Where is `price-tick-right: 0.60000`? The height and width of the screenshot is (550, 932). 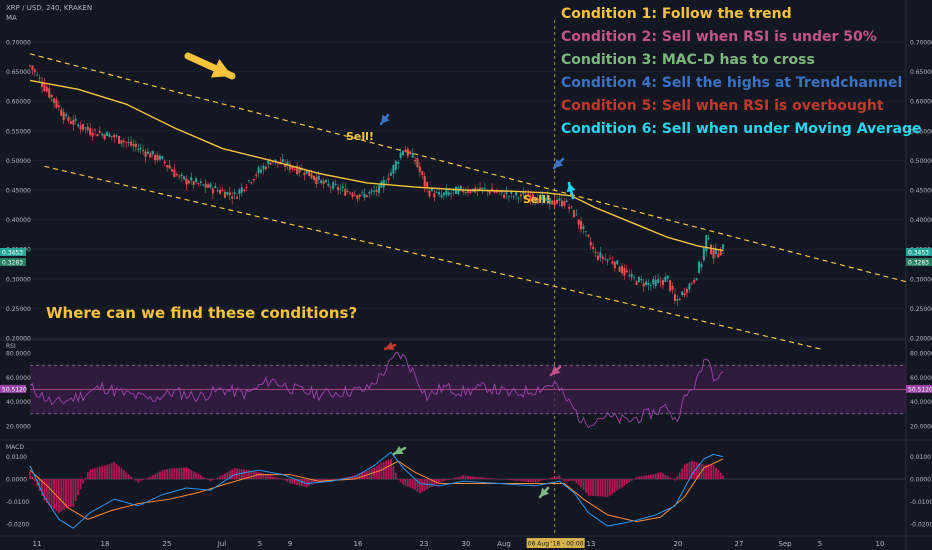
price-tick-right: 0.60000 is located at coordinates (921, 102).